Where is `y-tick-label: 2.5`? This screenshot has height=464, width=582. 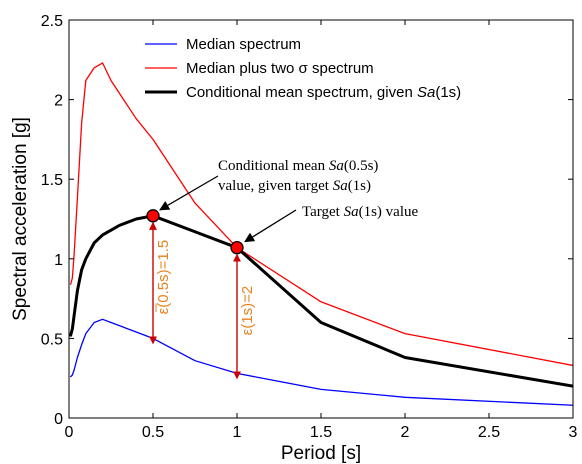 y-tick-label: 2.5 is located at coordinates (52, 21).